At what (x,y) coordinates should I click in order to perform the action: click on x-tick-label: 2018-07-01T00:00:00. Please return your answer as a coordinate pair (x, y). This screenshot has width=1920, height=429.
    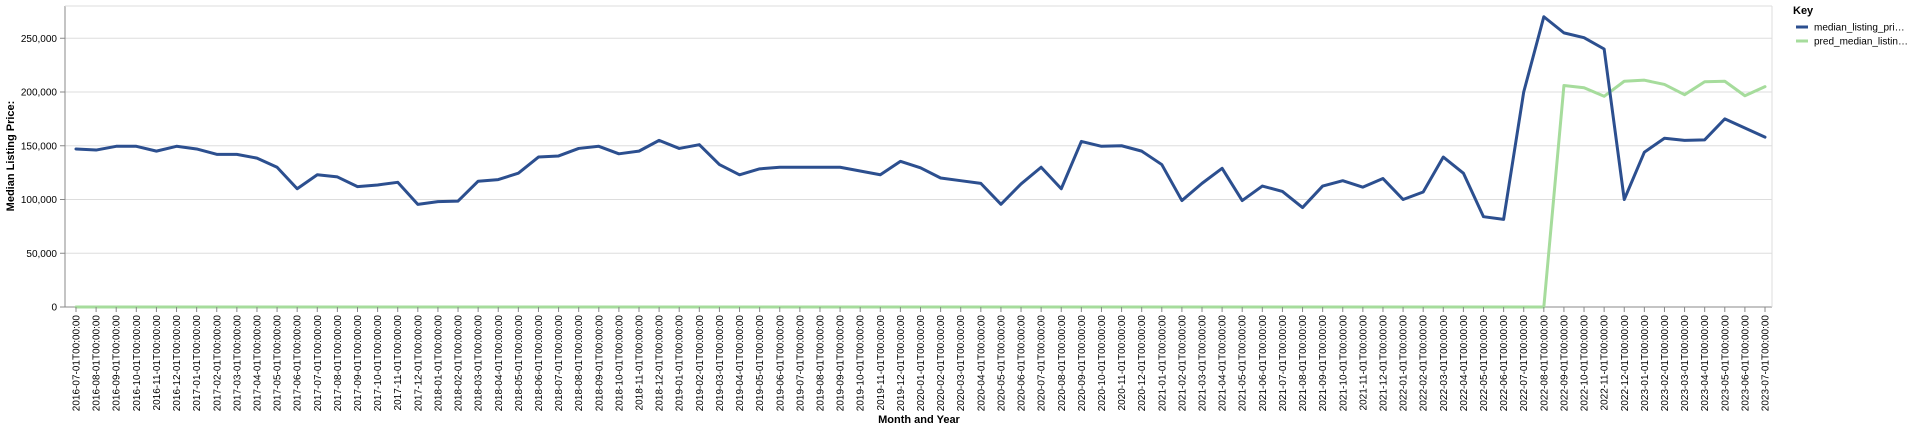
    Looking at the image, I should click on (559, 363).